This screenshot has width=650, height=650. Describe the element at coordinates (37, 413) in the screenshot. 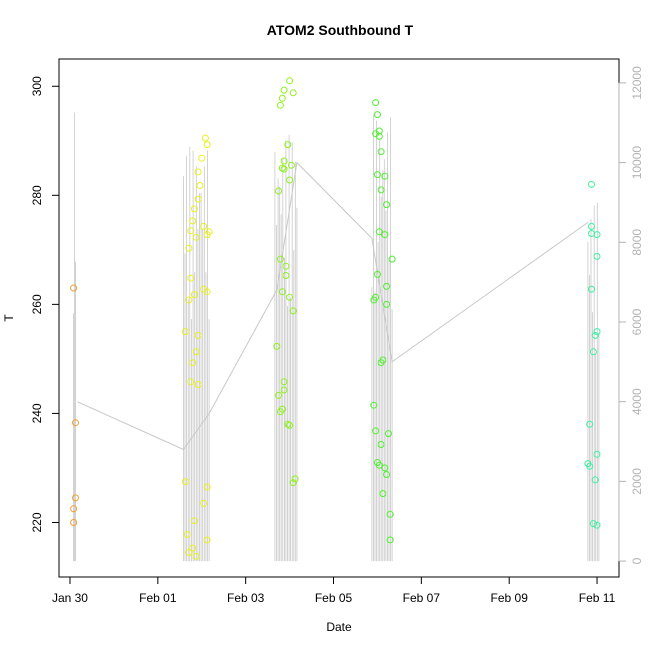

I see `y-tick-label-left: 240` at that location.